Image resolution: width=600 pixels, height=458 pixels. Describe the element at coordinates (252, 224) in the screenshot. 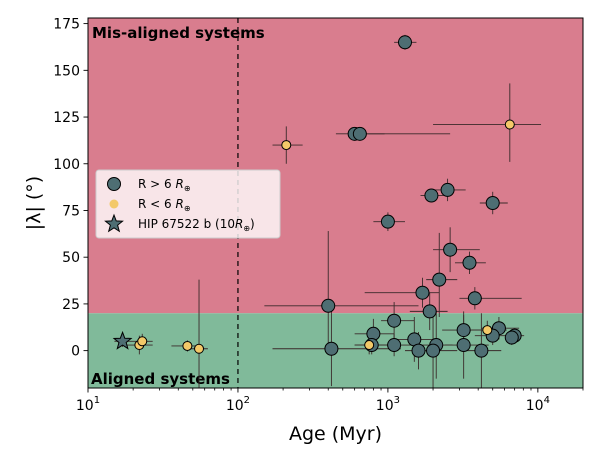

I see `legend-label-tail: )` at that location.